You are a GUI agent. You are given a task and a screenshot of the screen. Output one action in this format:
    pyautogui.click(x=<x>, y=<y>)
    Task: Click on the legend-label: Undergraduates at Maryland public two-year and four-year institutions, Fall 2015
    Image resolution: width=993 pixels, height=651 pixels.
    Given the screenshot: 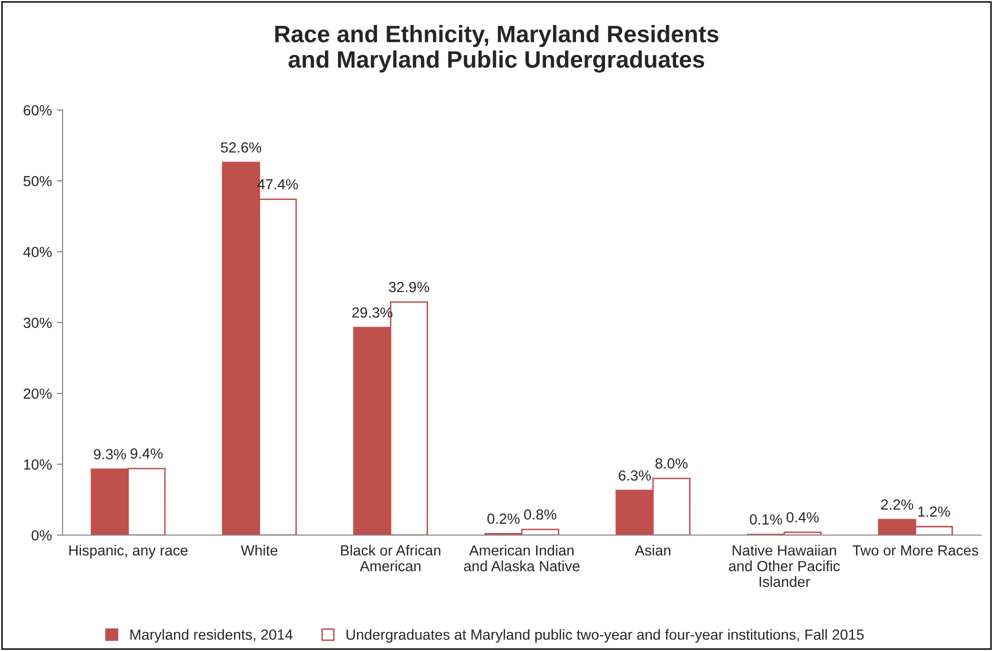 What is the action you would take?
    pyautogui.click(x=605, y=636)
    